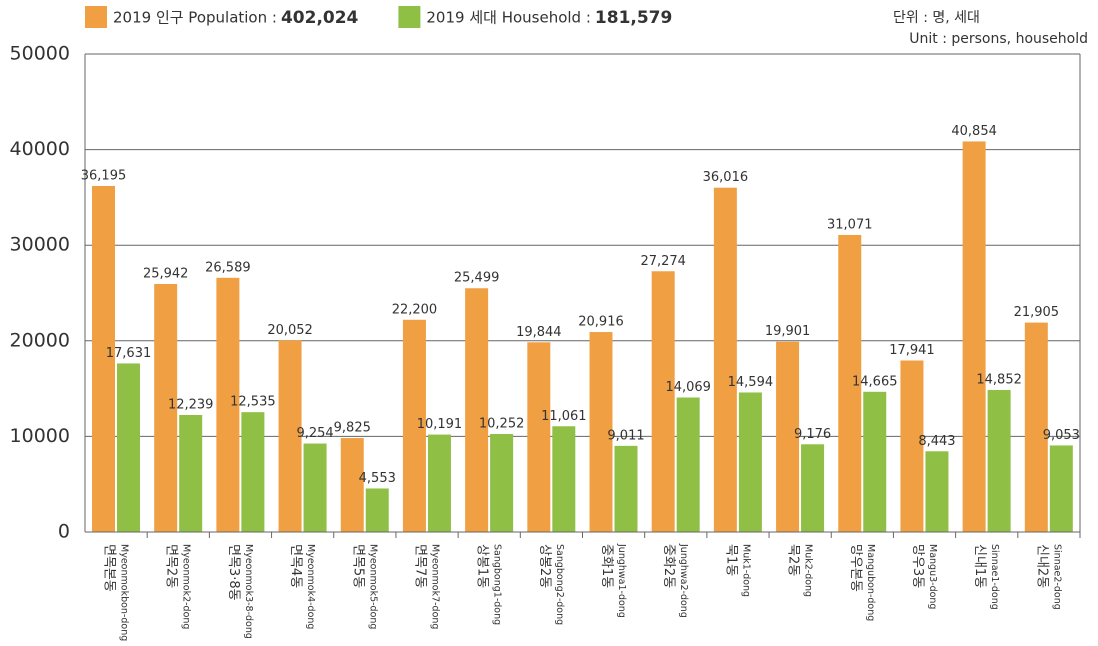 The width and height of the screenshot is (1098, 646). I want to click on value-label: 17,631, so click(129, 353).